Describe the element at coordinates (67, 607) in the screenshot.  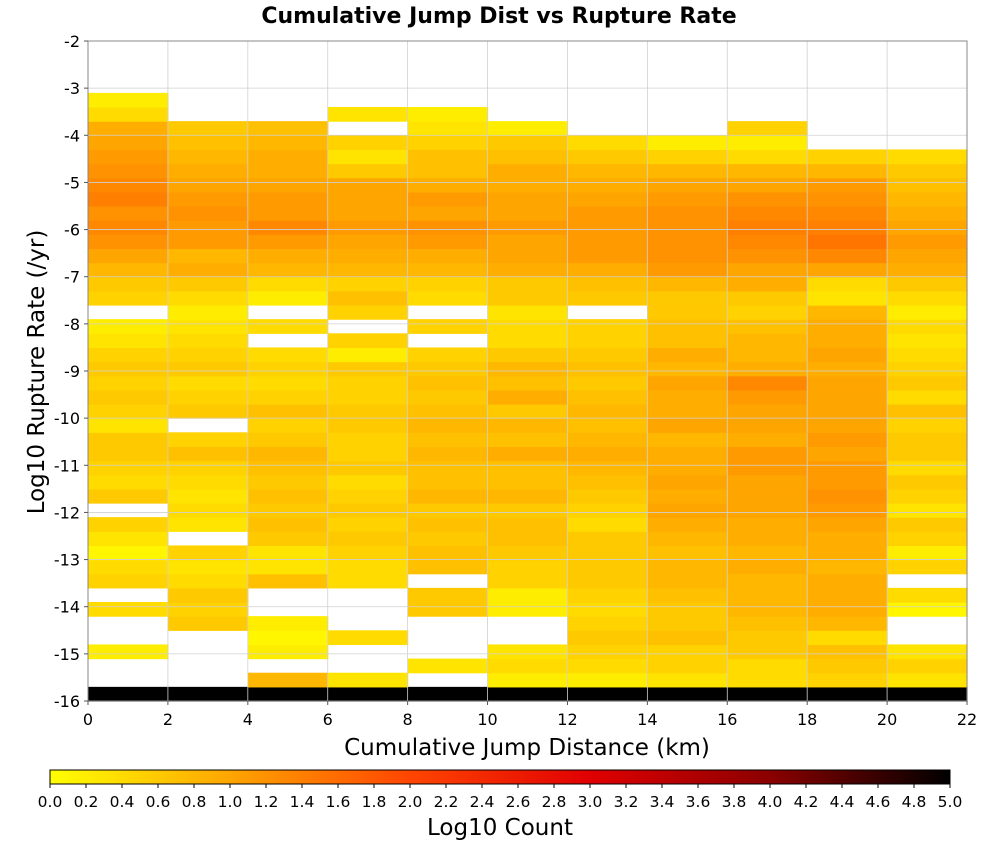
I see `y-tick-label: -14` at that location.